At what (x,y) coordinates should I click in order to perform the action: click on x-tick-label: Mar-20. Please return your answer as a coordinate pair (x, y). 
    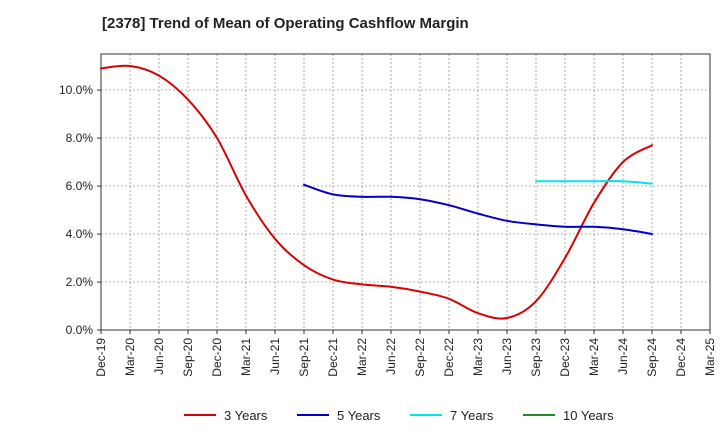
    Looking at the image, I should click on (130, 357).